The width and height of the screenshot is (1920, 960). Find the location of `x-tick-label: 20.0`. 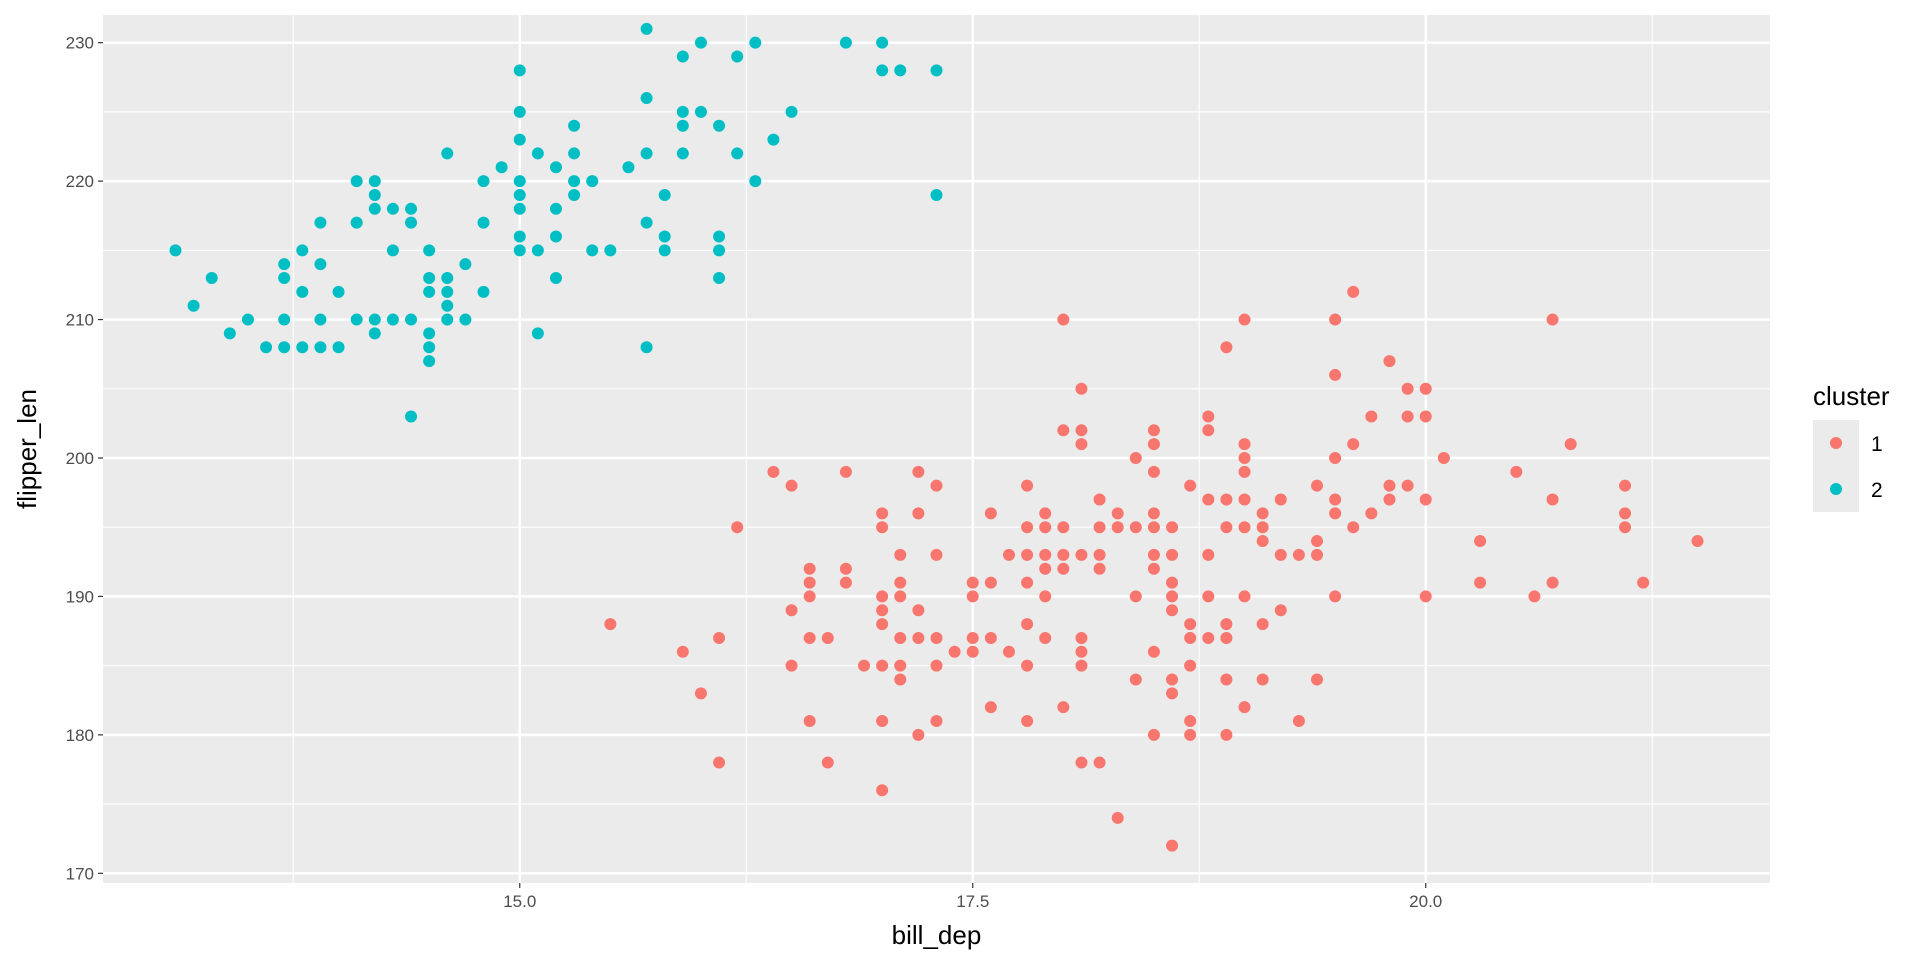

x-tick-label: 20.0 is located at coordinates (1425, 901).